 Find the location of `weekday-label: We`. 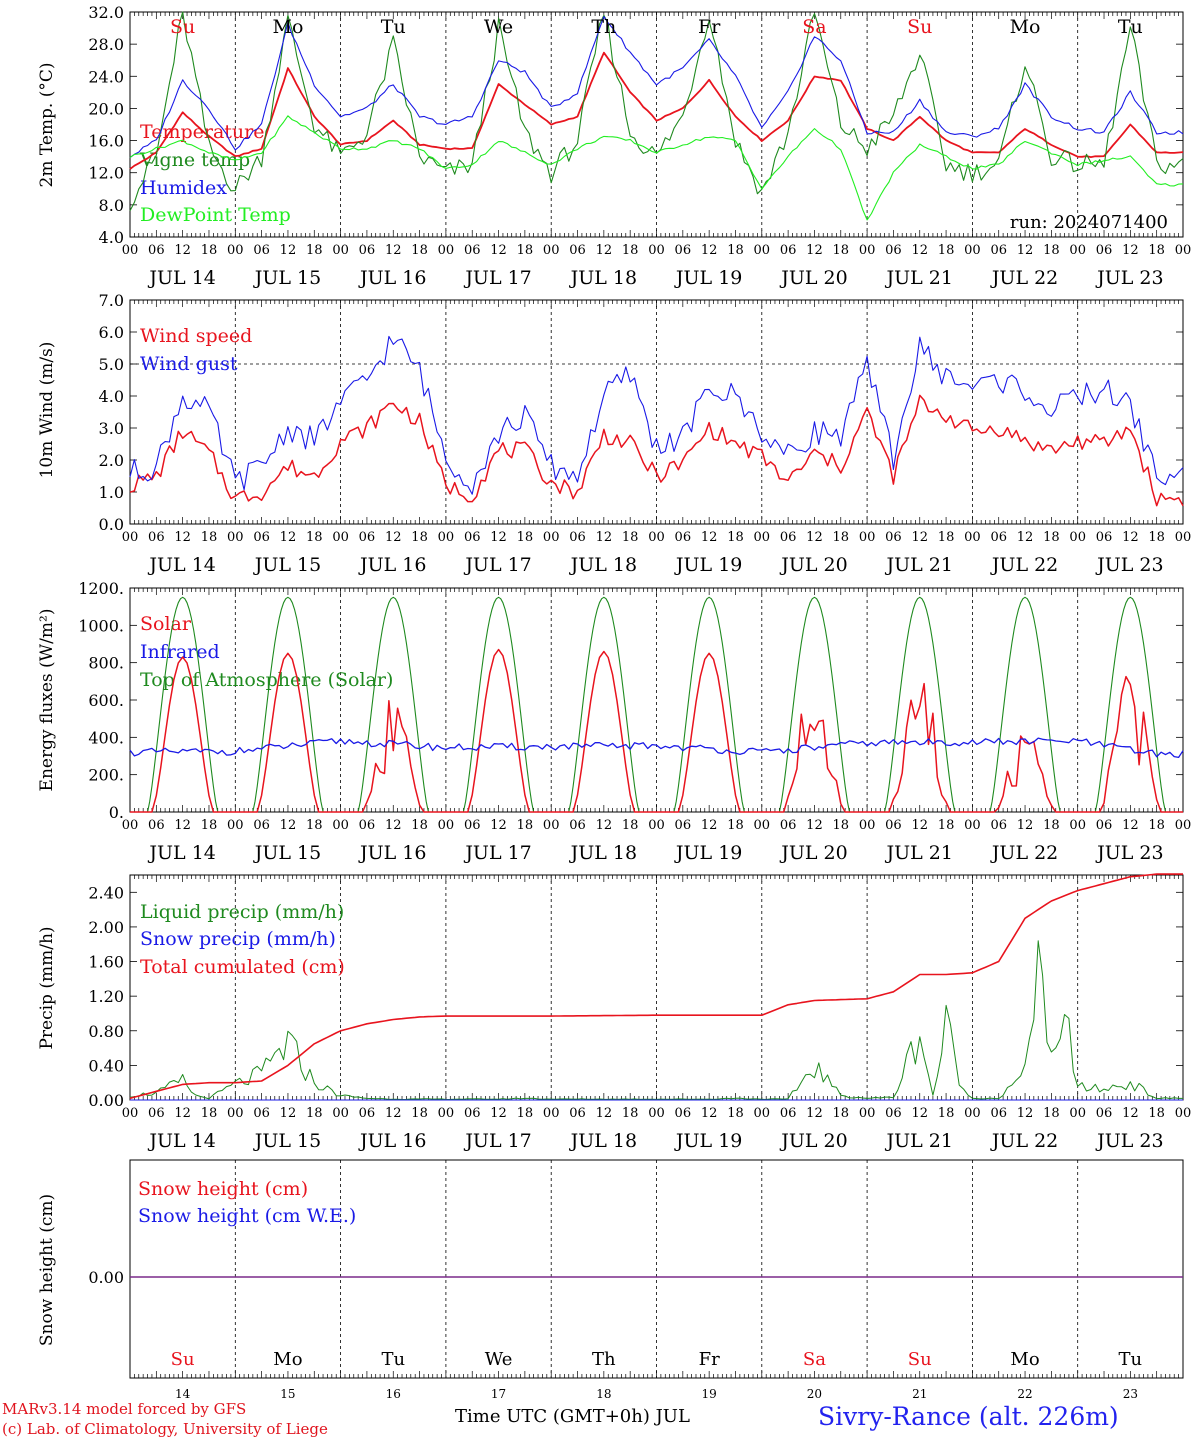

weekday-label: We is located at coordinates (499, 1359).